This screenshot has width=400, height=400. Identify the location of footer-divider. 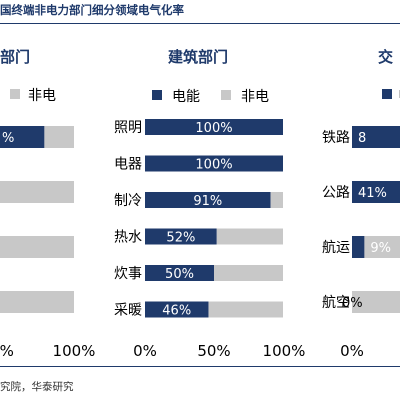
(200, 366).